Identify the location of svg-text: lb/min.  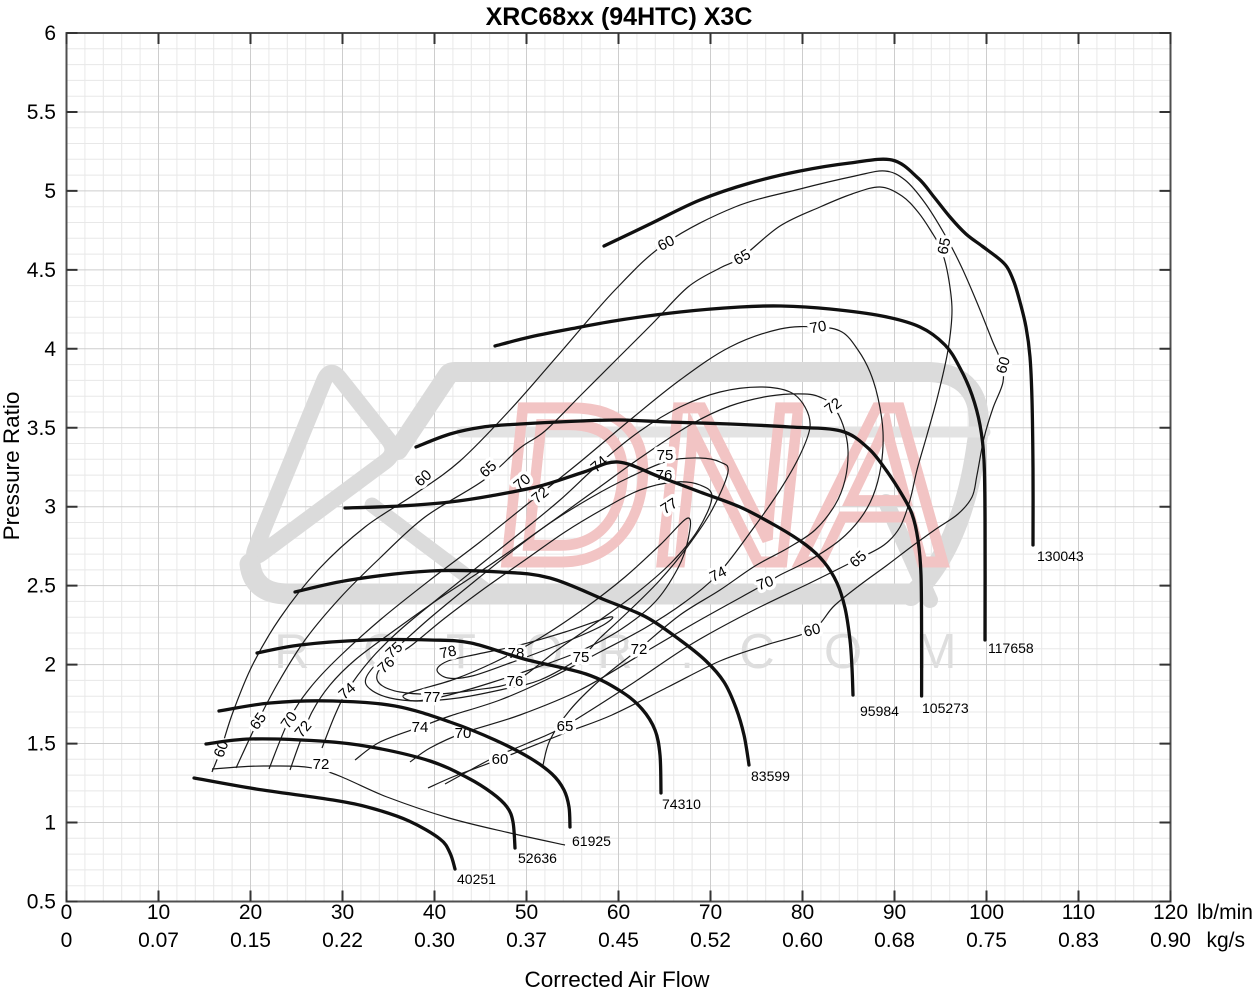
(1225, 912).